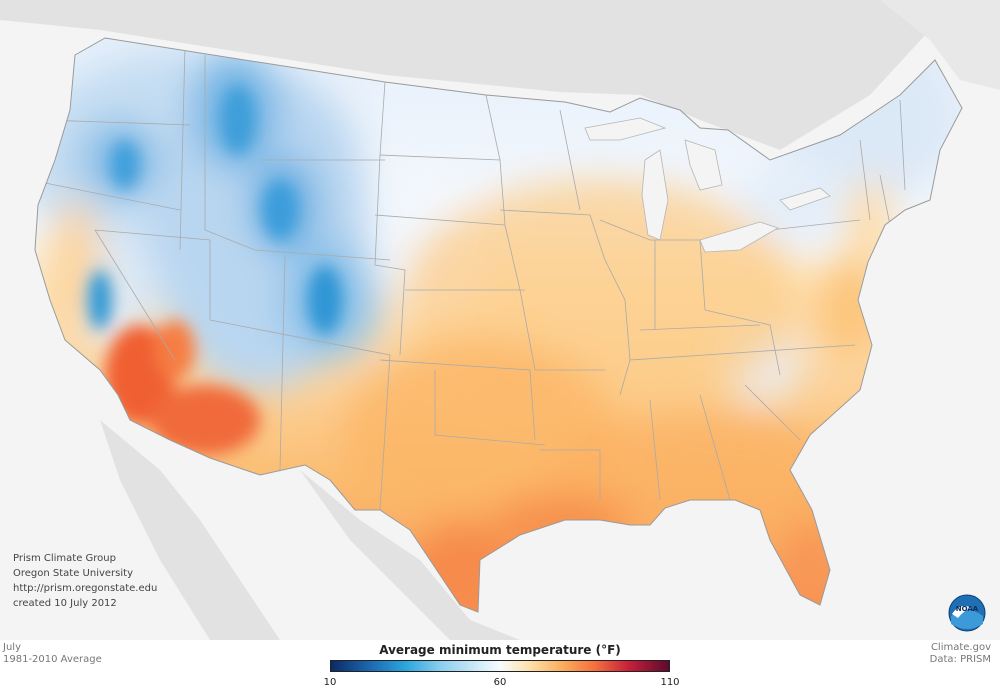 The height and width of the screenshot is (690, 1000). Describe the element at coordinates (500, 650) in the screenshot. I see `legend-title: Average minimum temperature (°F)` at that location.